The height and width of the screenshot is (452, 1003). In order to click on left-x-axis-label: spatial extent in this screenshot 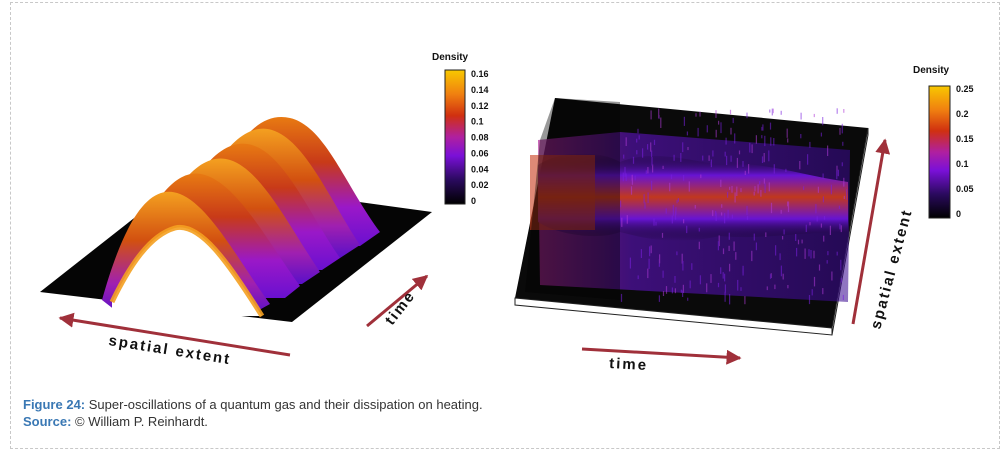, I will do `click(169, 350)`.